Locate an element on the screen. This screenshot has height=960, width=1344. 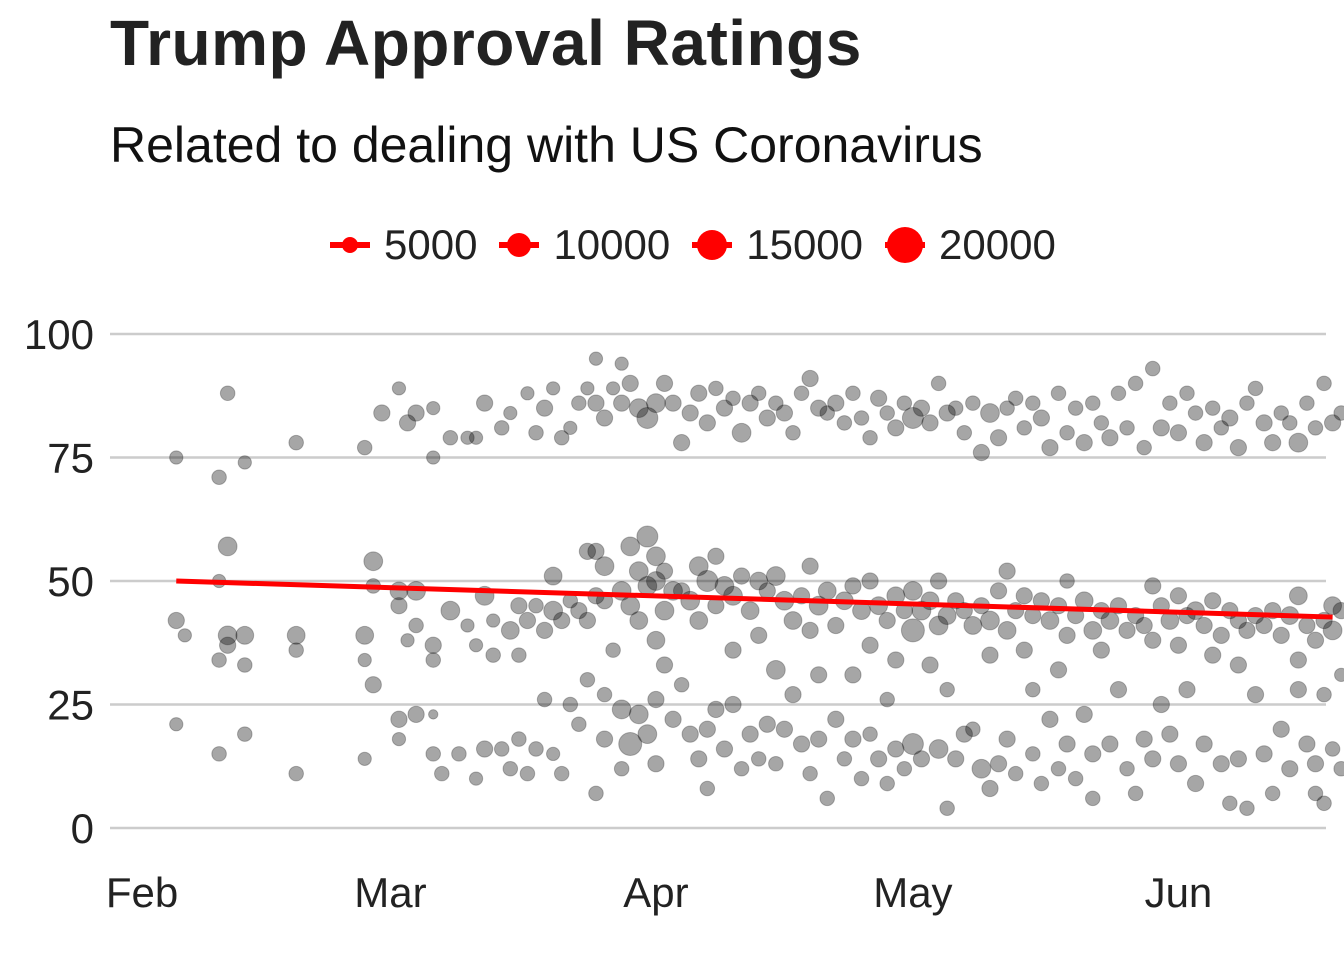
y-axis-tick-labels: 0 25 50 75 100 is located at coordinates (59, 581).